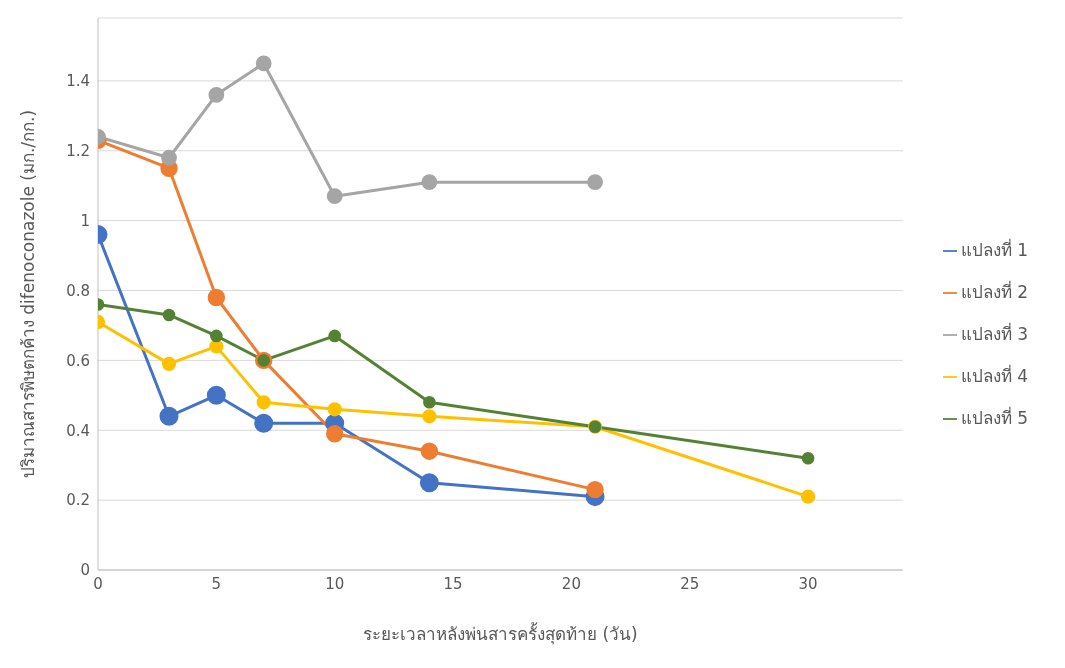  I want to click on y-tick-label: 0.6, so click(78, 360).